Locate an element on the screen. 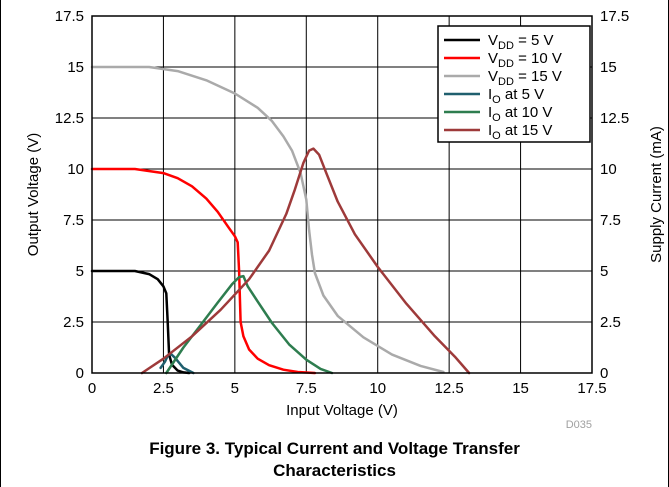 This screenshot has height=487, width=669. y-right-tick-label: 10 is located at coordinates (608, 169).